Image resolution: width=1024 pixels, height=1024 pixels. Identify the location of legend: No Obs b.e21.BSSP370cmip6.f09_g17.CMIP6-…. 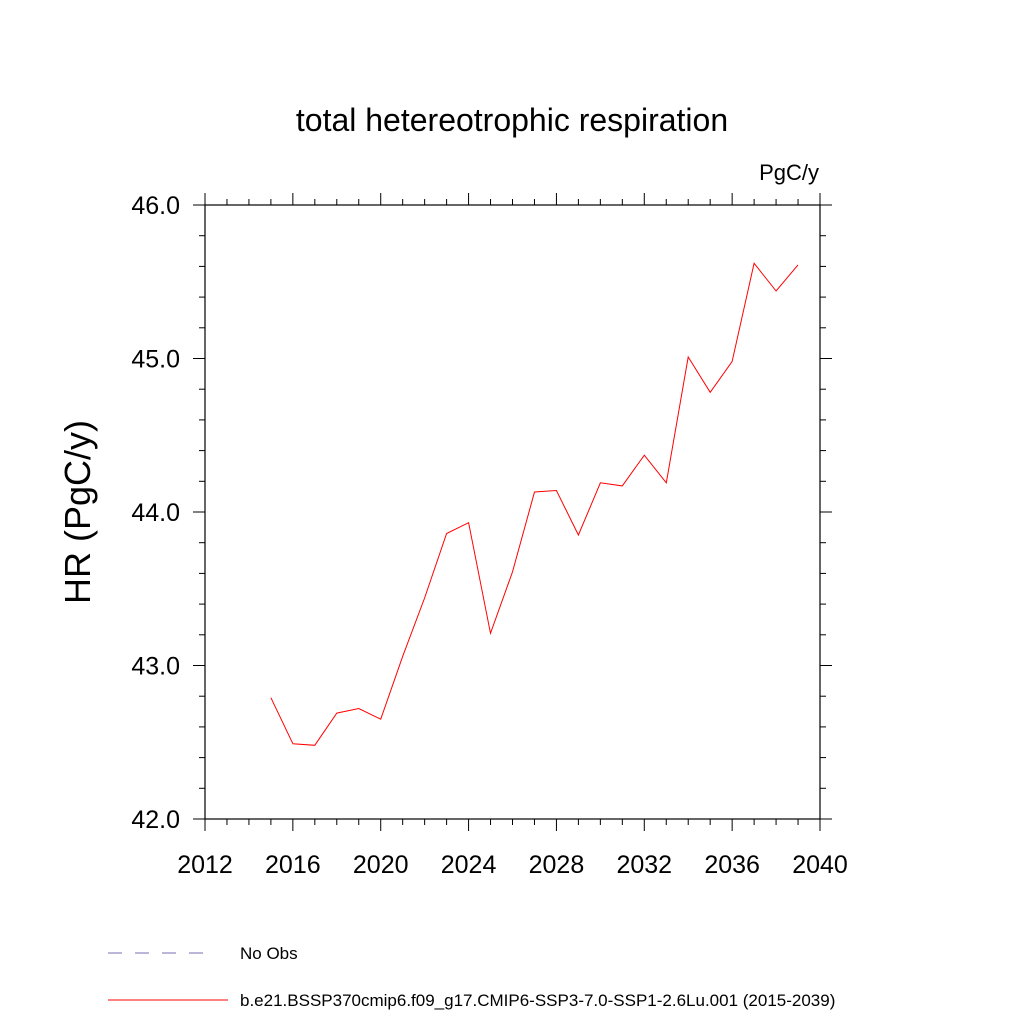
(471, 977).